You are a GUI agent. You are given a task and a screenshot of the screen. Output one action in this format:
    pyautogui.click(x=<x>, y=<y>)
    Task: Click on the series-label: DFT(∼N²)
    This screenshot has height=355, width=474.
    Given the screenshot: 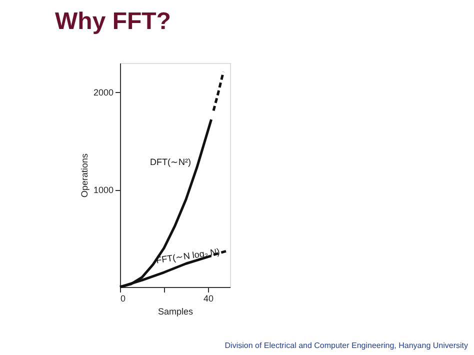 What is the action you would take?
    pyautogui.click(x=170, y=162)
    